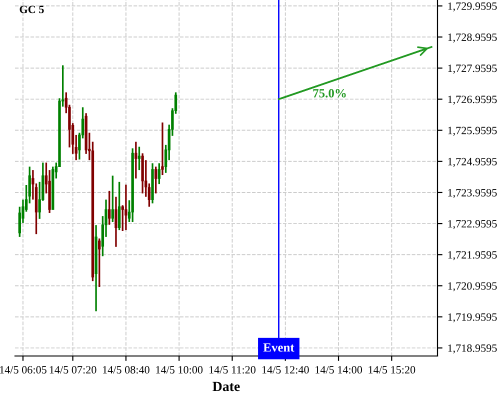  I want to click on x-tick-label: 14/5 08:40, so click(126, 370).